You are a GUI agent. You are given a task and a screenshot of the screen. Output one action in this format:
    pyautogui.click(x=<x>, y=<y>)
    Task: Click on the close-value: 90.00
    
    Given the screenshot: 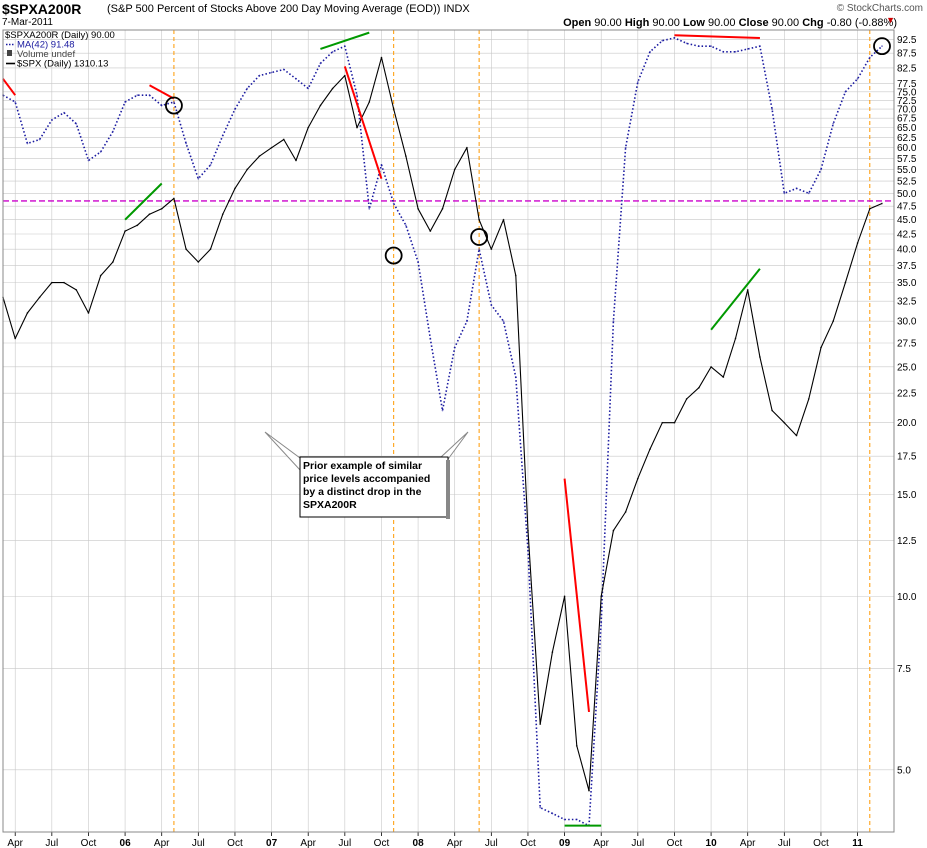 What is the action you would take?
    pyautogui.click(x=785, y=23)
    